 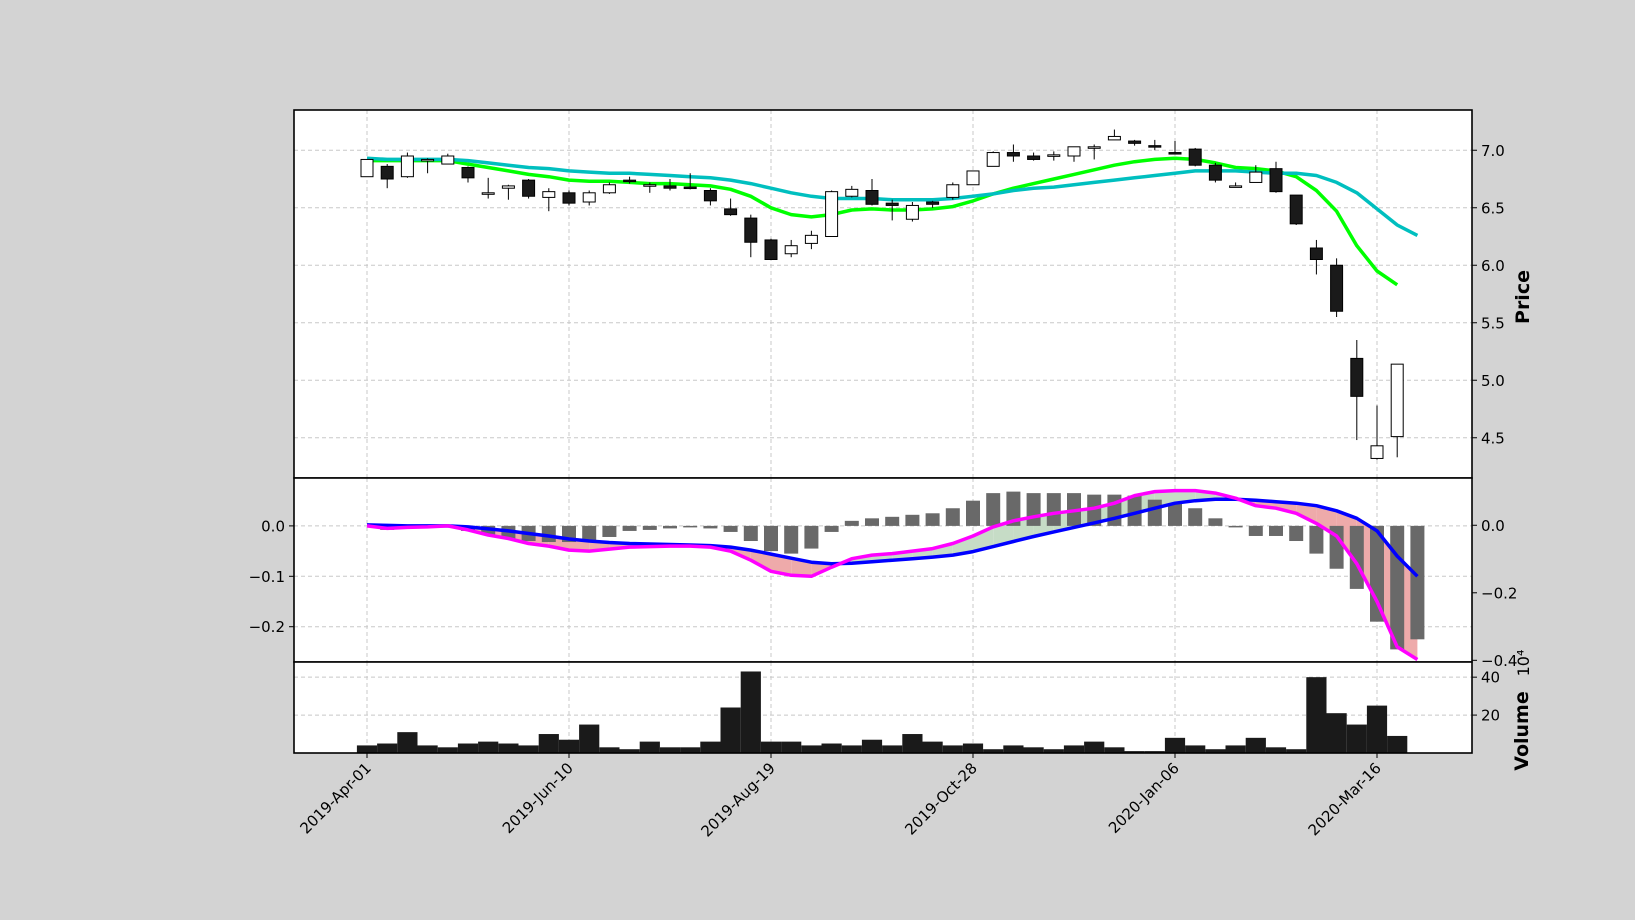 I want to click on macd-lines, so click(x=892, y=574).